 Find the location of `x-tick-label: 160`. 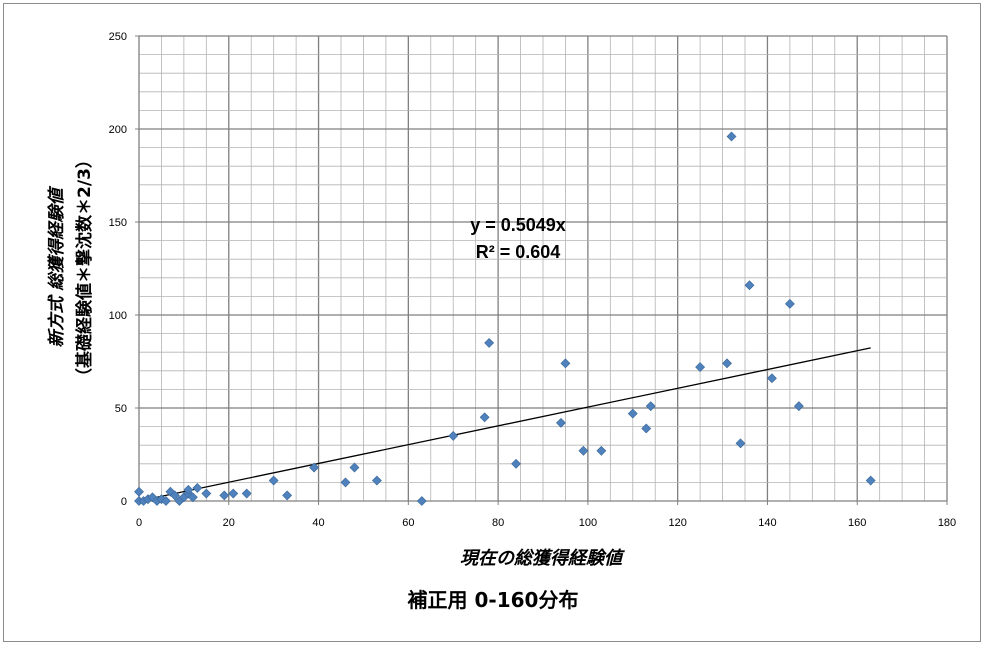

x-tick-label: 160 is located at coordinates (857, 523).